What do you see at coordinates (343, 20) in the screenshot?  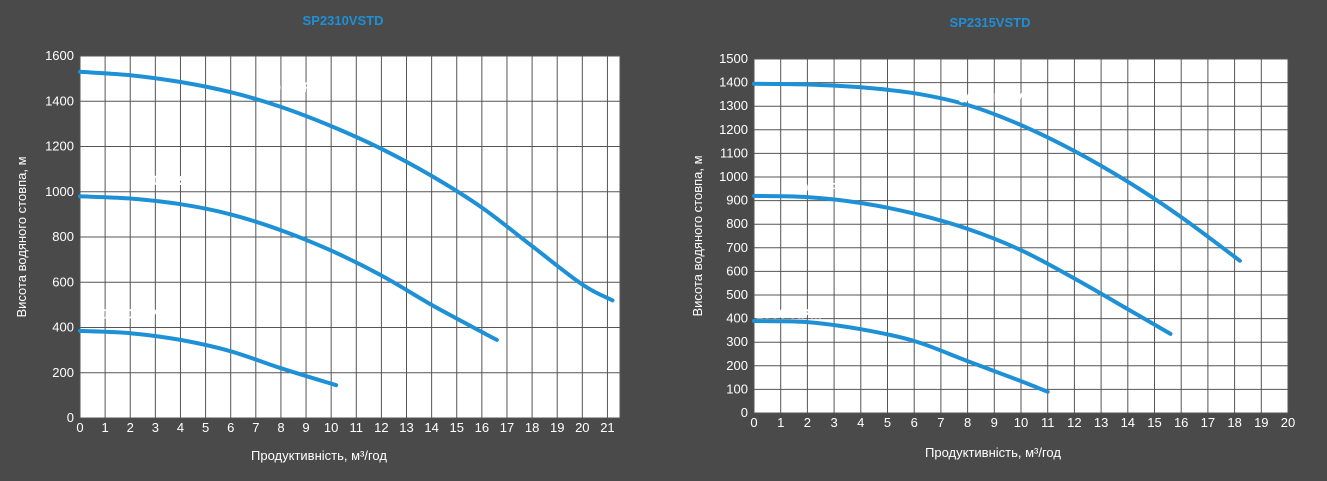 I see `chart-title: SP2310VSTD` at bounding box center [343, 20].